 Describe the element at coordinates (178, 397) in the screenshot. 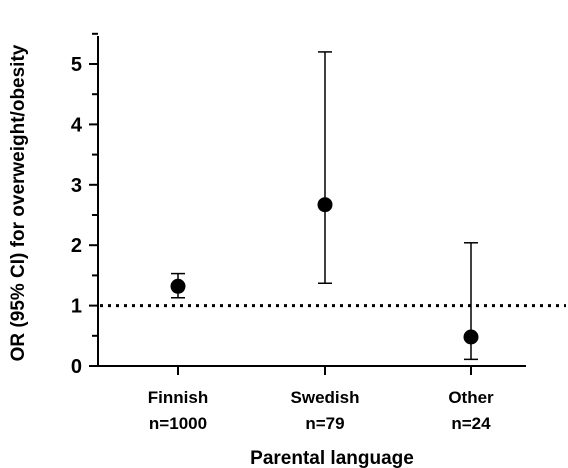

I see `x-category-label: Finnish` at that location.